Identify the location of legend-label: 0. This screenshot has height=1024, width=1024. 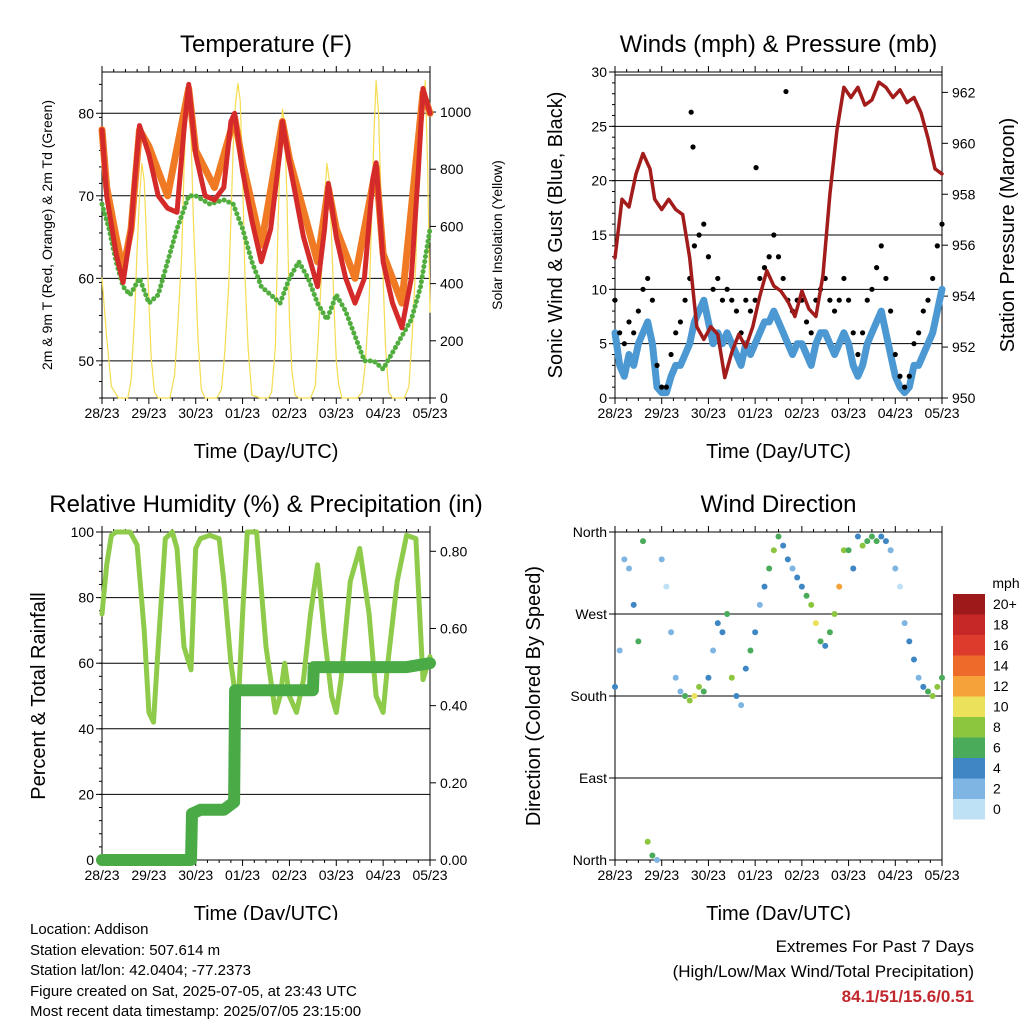
(997, 809).